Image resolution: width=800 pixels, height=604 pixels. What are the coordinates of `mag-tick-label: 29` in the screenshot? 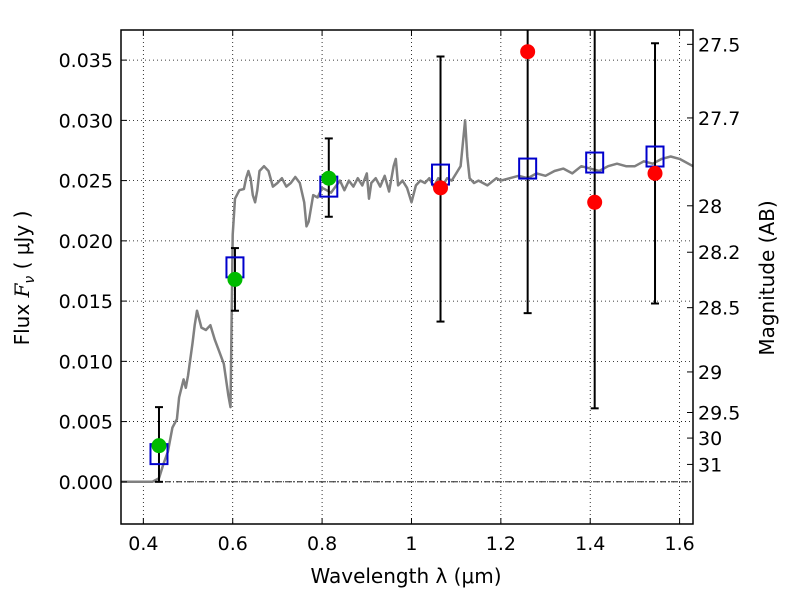 It's located at (710, 373).